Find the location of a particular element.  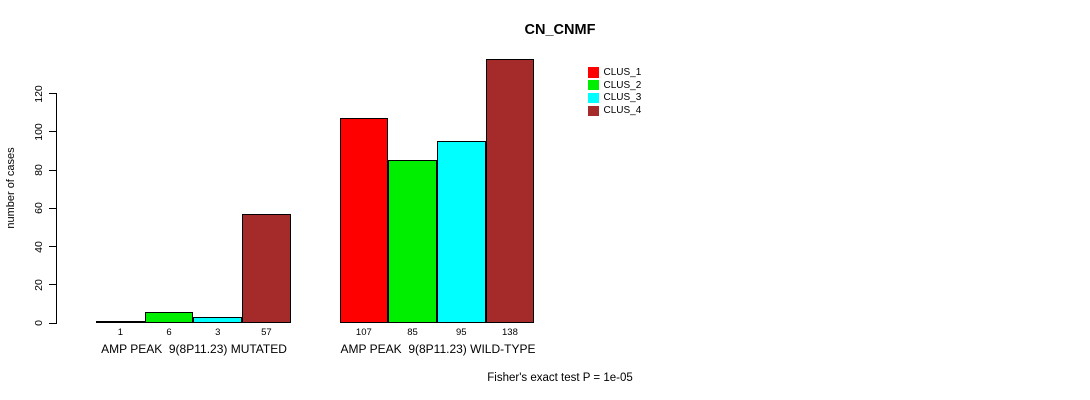

x-group-label-wild-type: AMP PEAK 9(8P11.23) WILD-TYPE is located at coordinates (438, 349).